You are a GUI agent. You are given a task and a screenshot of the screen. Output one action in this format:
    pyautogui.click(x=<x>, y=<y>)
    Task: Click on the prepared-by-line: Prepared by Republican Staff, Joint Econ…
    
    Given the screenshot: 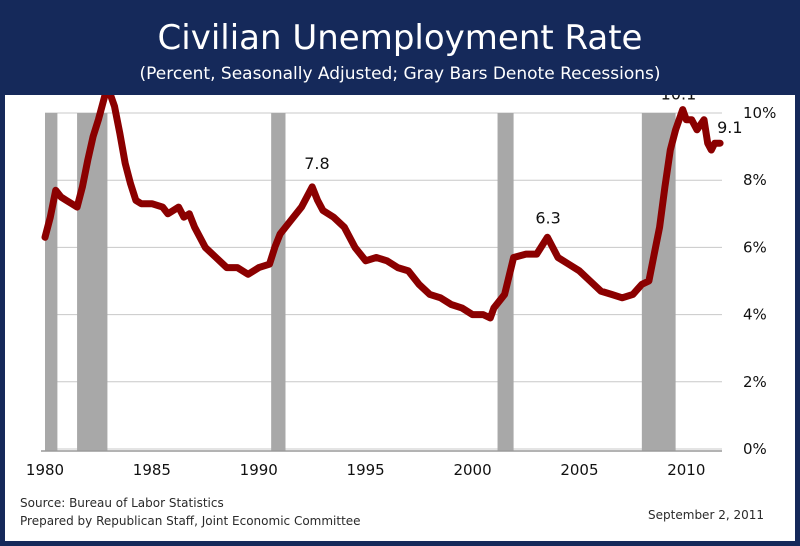 What is the action you would take?
    pyautogui.click(x=190, y=521)
    